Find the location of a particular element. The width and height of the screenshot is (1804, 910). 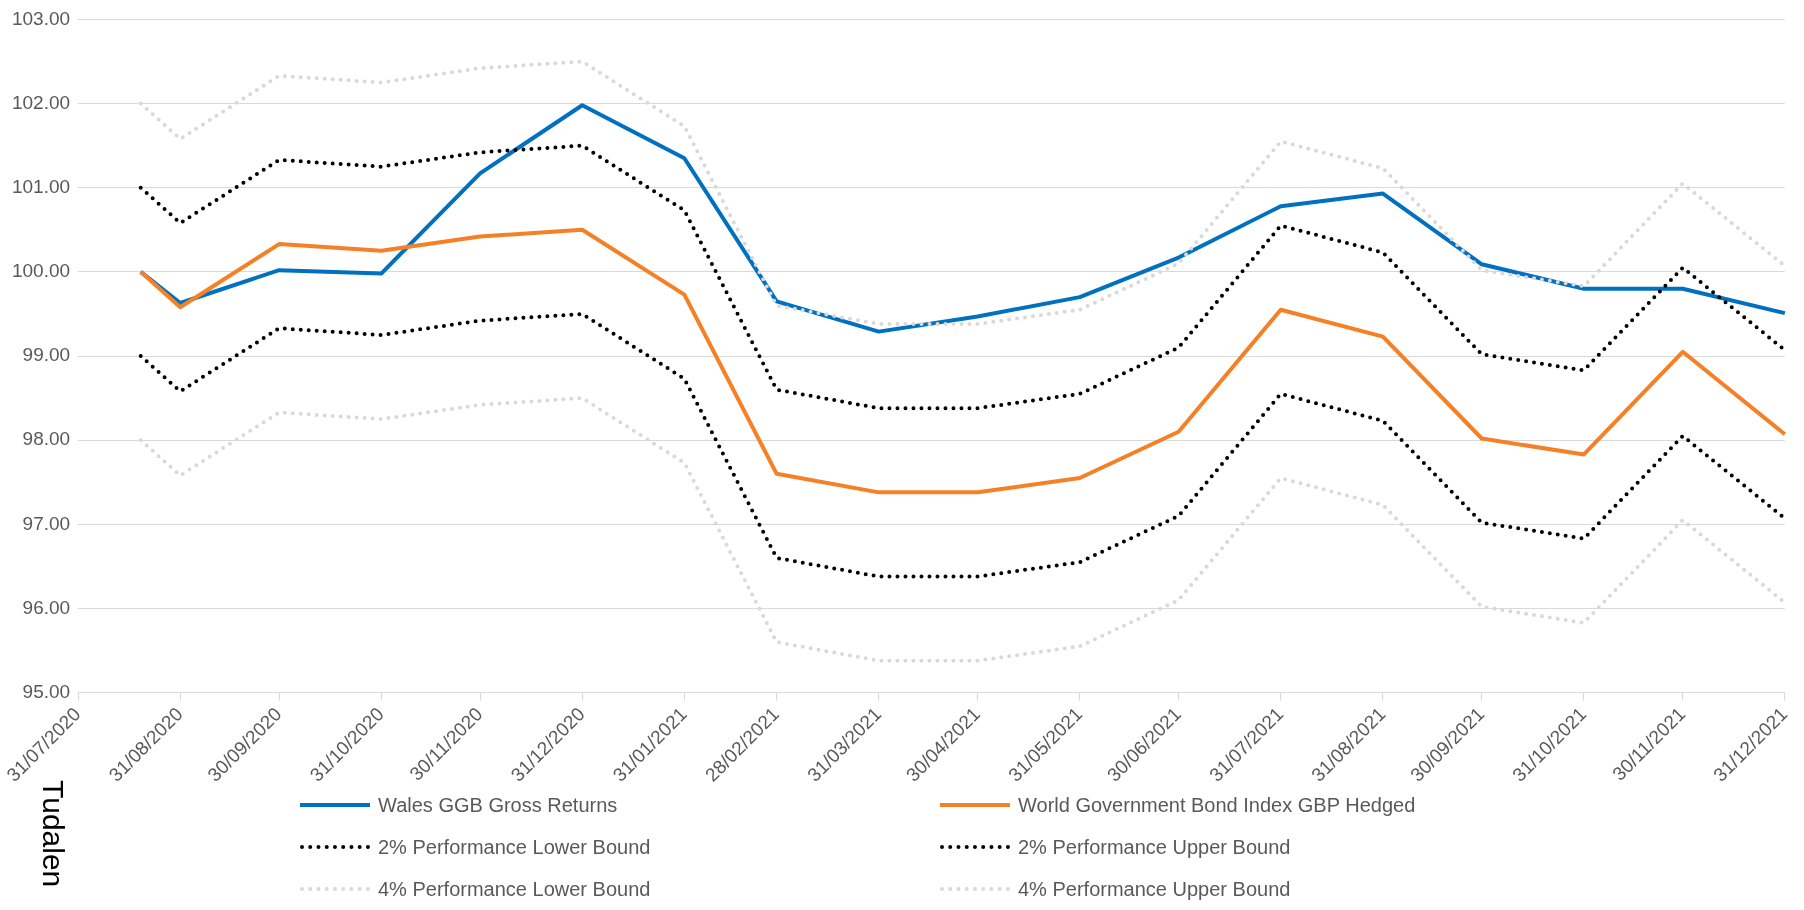

text: Tudalen is located at coordinates (53, 834).